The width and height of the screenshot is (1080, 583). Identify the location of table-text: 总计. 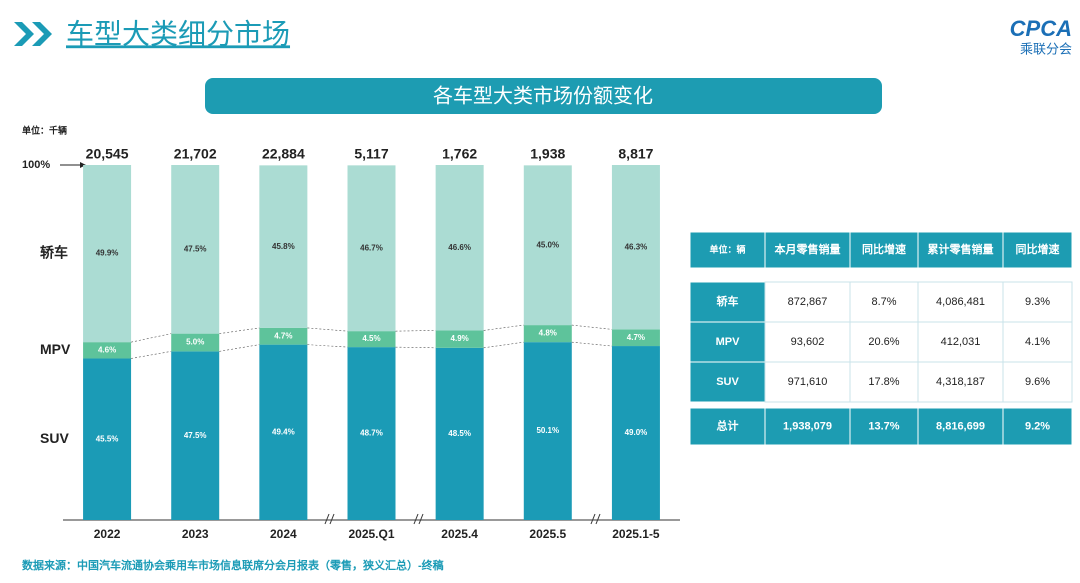
(728, 425).